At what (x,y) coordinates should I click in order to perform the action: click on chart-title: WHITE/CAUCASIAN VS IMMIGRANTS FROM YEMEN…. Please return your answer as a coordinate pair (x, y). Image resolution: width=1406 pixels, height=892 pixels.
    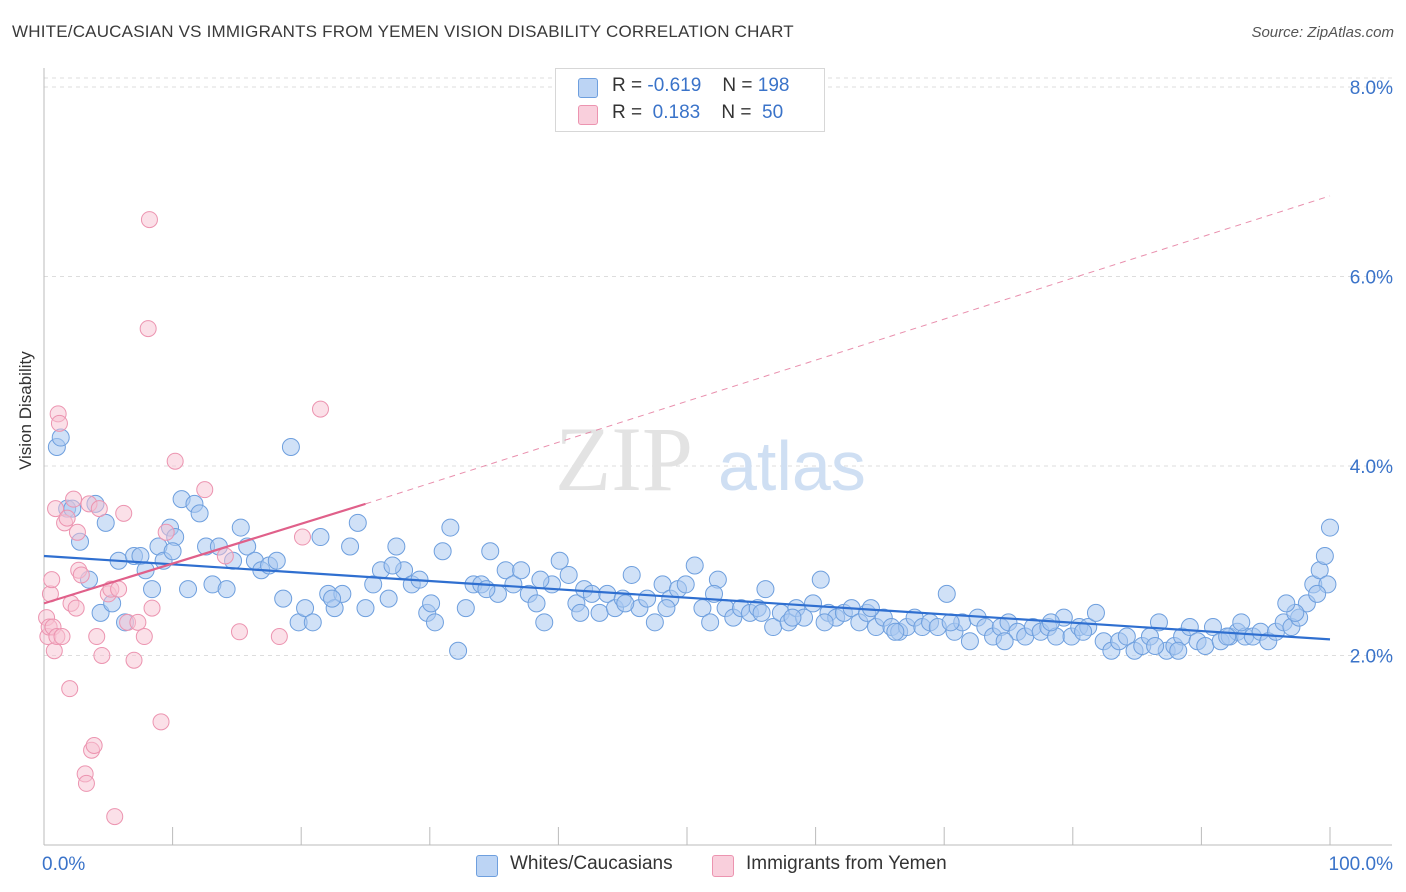
    Looking at the image, I should click on (403, 31).